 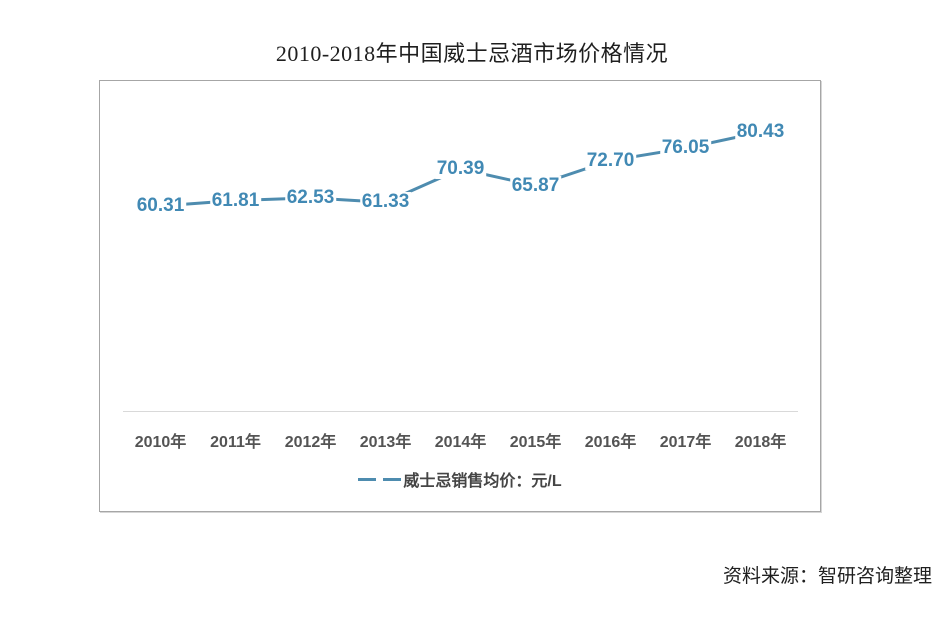 What do you see at coordinates (610, 442) in the screenshot?
I see `x-tick-label: 2016年` at bounding box center [610, 442].